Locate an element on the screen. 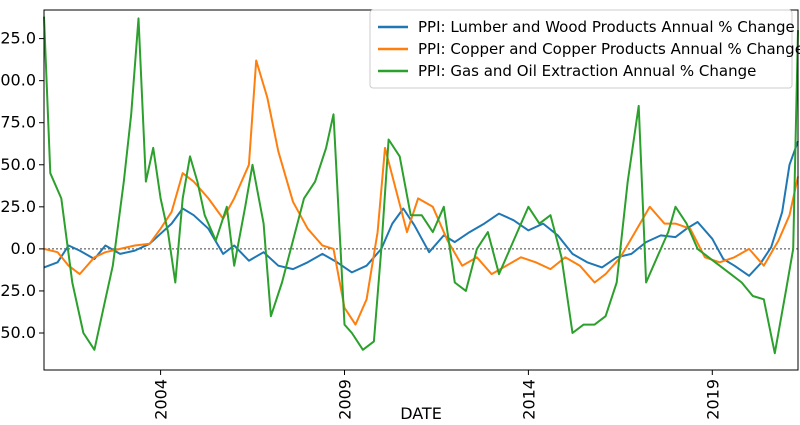 Image resolution: width=800 pixels, height=425 pixels. x-tick-label: 2004 is located at coordinates (161, 399).